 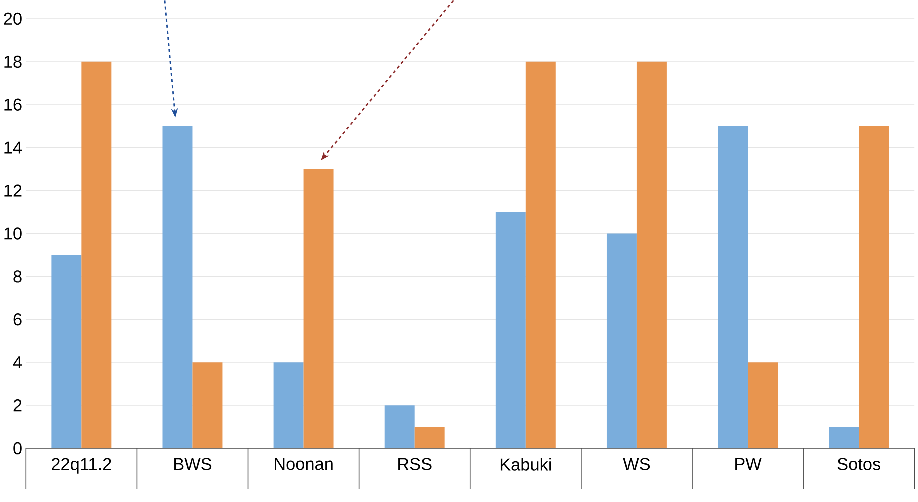 I want to click on x-tick-label: PW, so click(x=749, y=464).